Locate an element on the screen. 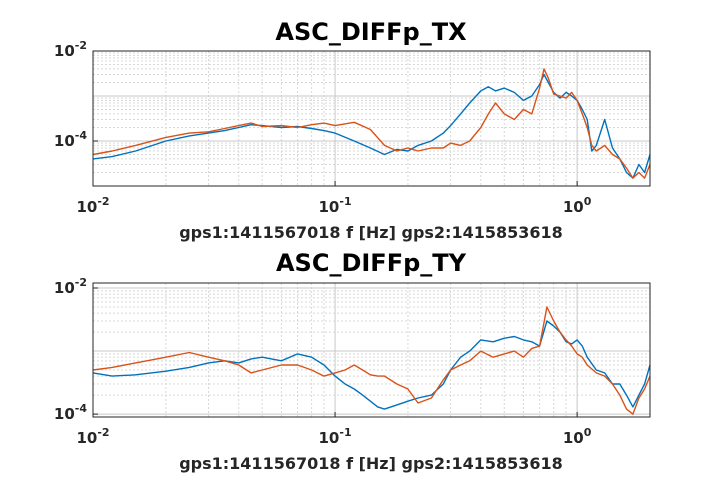  chart-tx-title: ASC_DIFFp_TX is located at coordinates (371, 32).